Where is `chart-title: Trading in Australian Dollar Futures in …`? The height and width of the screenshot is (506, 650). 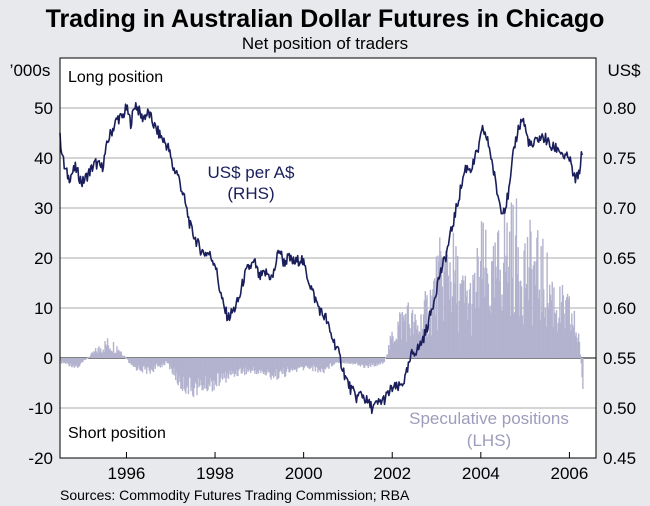 chart-title: Trading in Australian Dollar Futures in … is located at coordinates (325, 19).